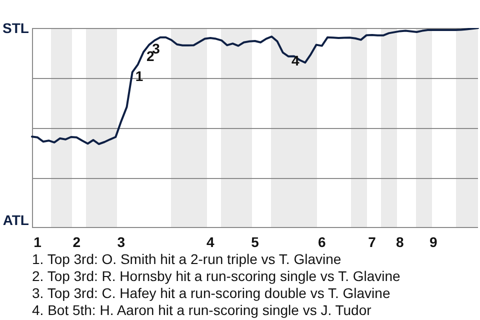 This screenshot has width=480, height=320. Describe the element at coordinates (255, 242) in the screenshot. I see `x-tick-label: 5` at that location.